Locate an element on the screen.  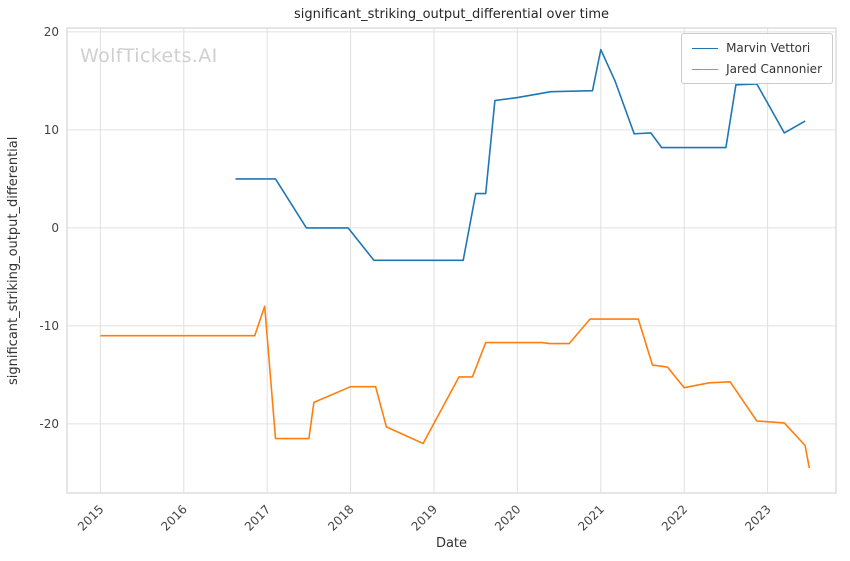
legend-item-jared-cannonier: Jared Cannonier is located at coordinates (757, 69).